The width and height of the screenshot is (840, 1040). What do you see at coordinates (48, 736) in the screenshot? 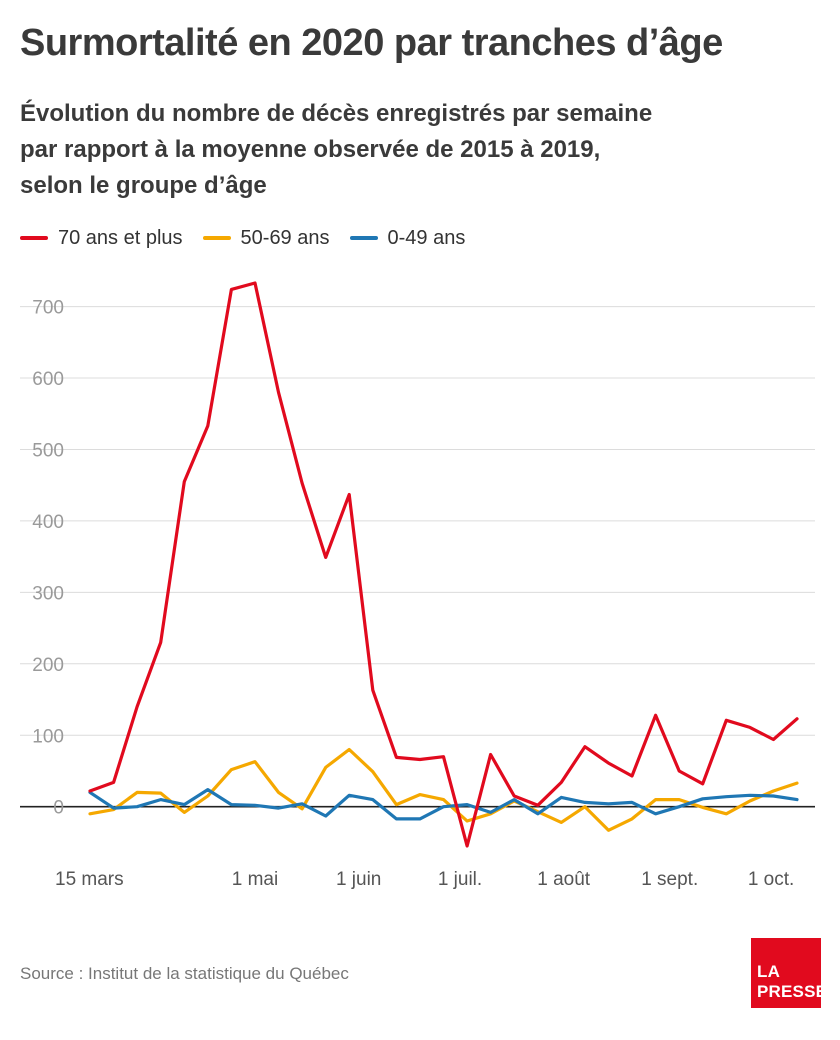
I see `y-tick-label: 100` at bounding box center [48, 736].